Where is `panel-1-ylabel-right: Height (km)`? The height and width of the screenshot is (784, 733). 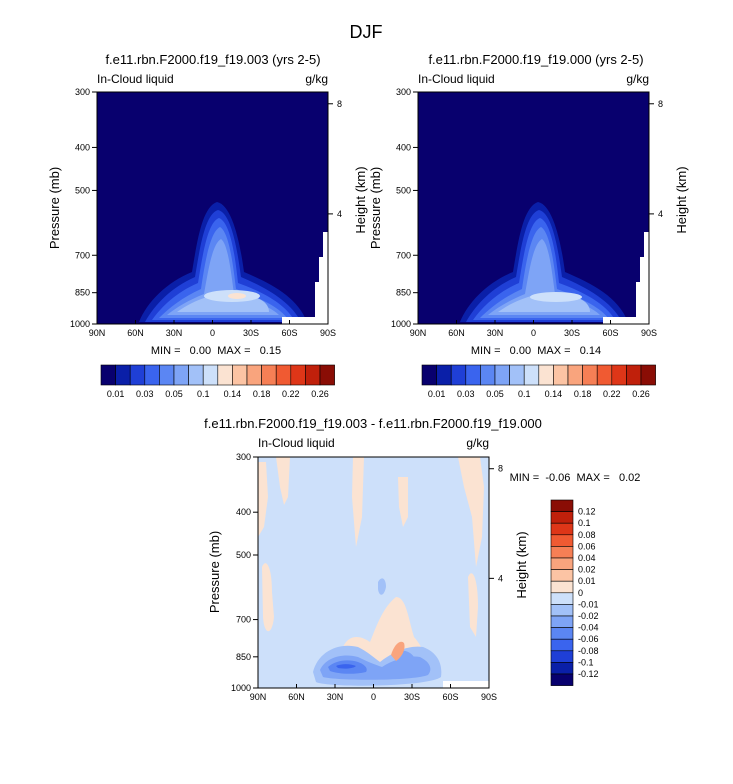 panel-1-ylabel-right: Height (km) is located at coordinates (360, 199).